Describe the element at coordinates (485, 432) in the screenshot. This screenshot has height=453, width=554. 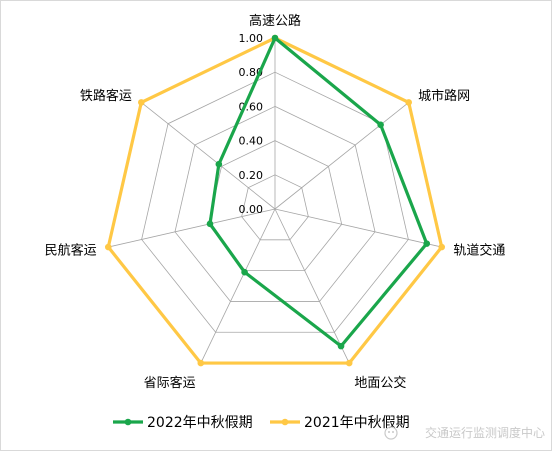
I see `watermark-text: 交通运行监测调度中心` at that location.